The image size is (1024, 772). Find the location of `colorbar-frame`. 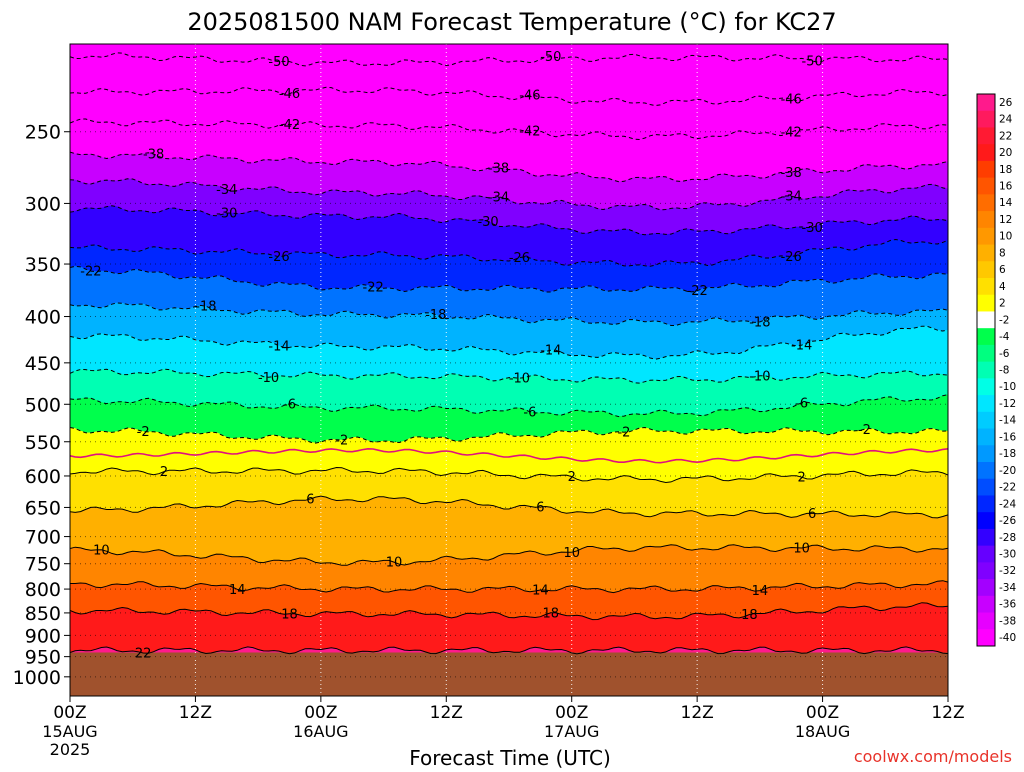

colorbar-frame is located at coordinates (986, 370).